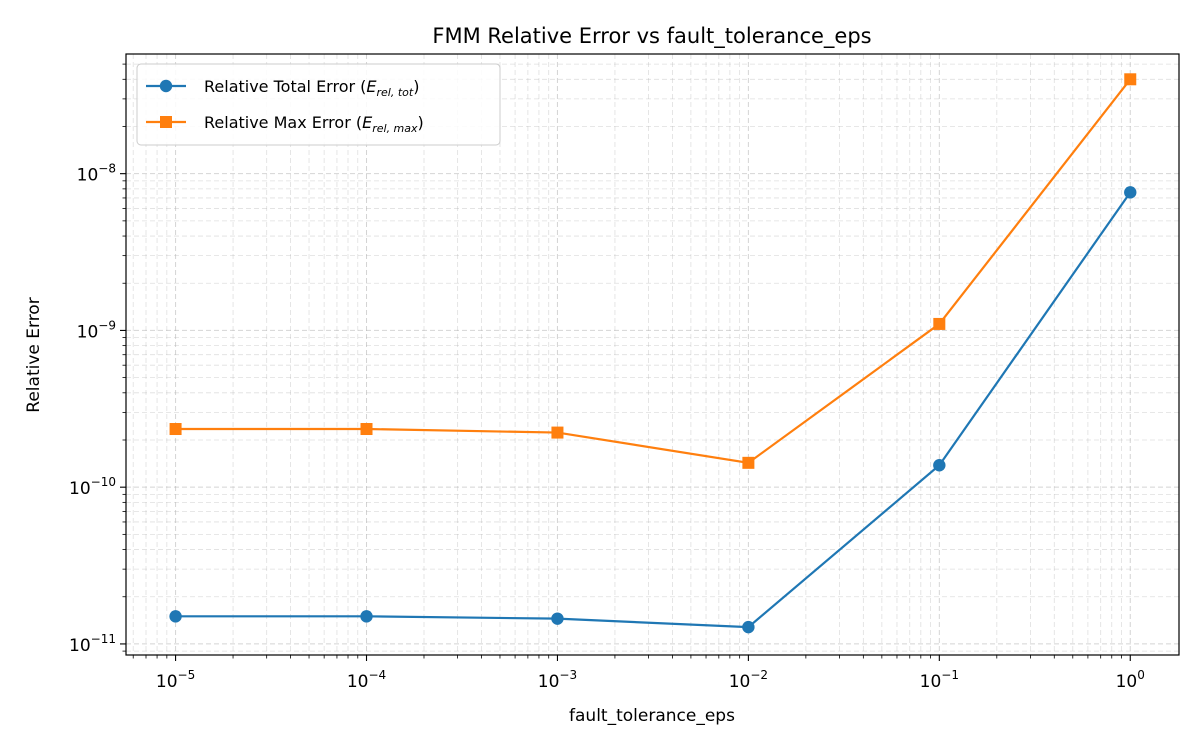  I want to click on y-tick-label: 10⁻¹¹, so click(92, 644).